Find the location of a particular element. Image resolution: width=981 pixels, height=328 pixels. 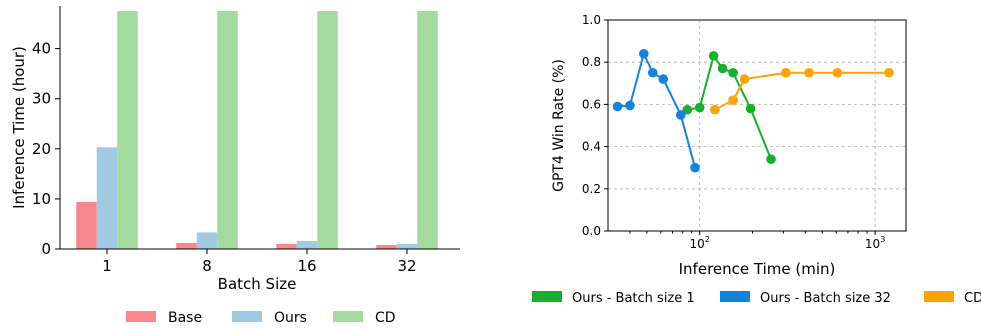

x-axis-title: Inference Time (min) is located at coordinates (757, 269).